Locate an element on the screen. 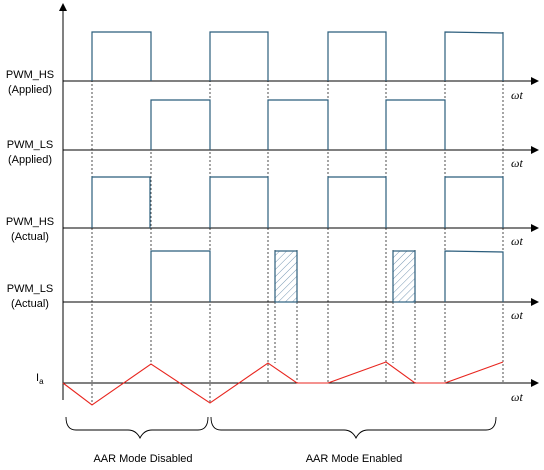  label-pwm-hs-actual-line2: (Actual) is located at coordinates (30, 237).